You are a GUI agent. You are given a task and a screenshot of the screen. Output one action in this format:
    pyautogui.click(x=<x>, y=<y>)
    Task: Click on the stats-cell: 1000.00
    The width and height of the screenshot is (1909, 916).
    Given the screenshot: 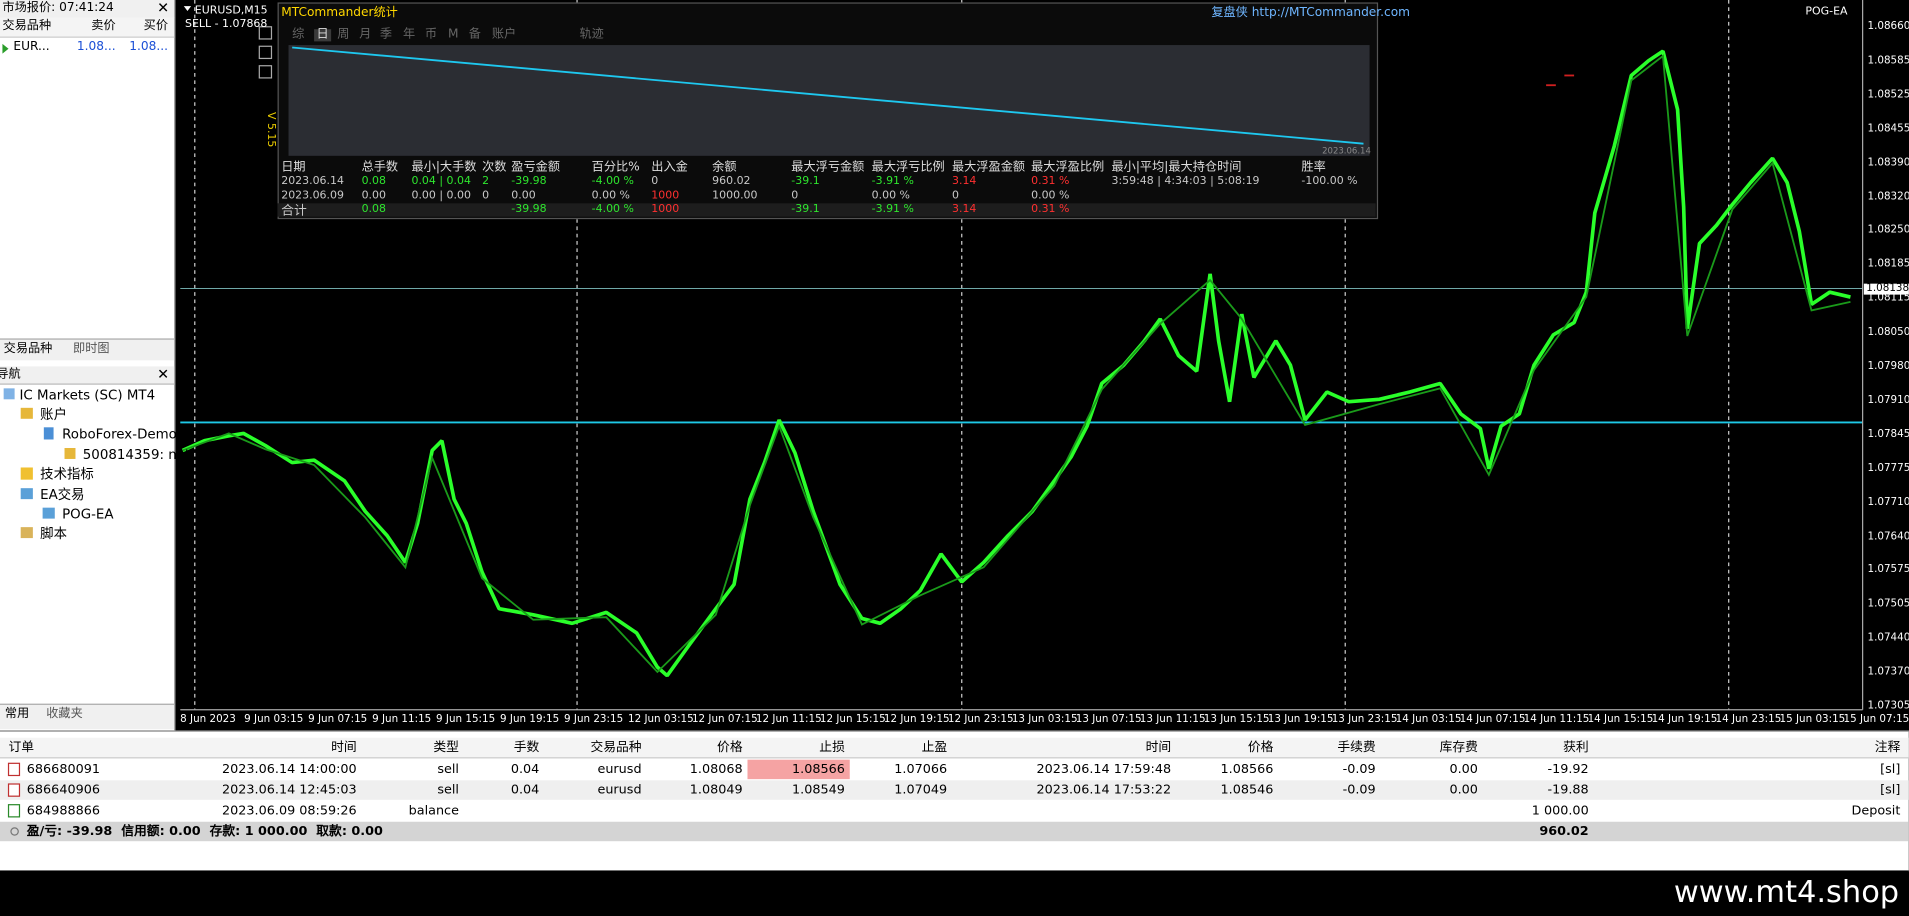 What is the action you would take?
    pyautogui.click(x=735, y=195)
    